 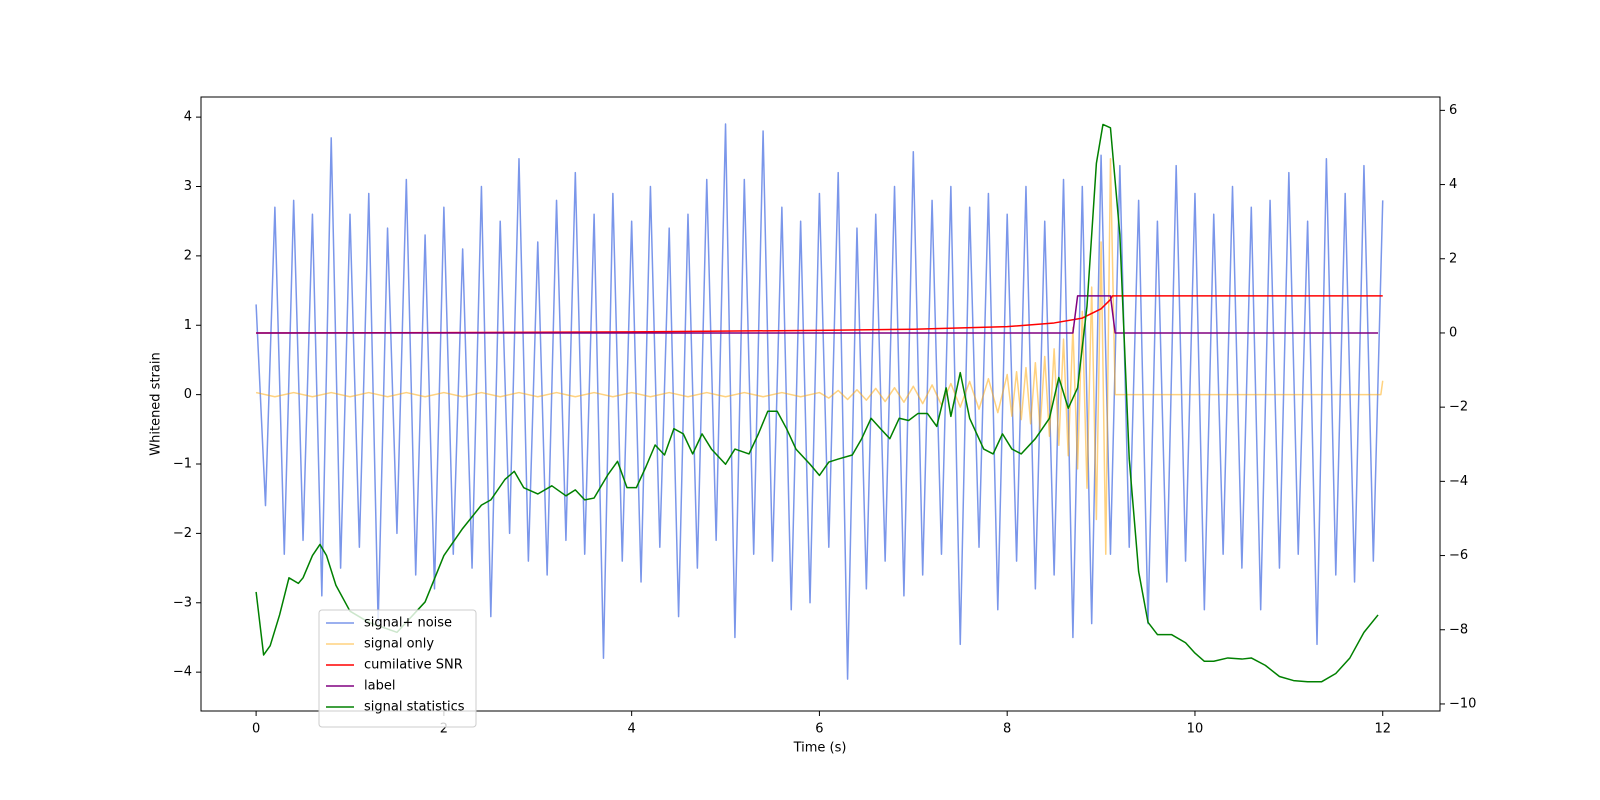 What do you see at coordinates (182, 672) in the screenshot?
I see `y-tick-label: −4` at bounding box center [182, 672].